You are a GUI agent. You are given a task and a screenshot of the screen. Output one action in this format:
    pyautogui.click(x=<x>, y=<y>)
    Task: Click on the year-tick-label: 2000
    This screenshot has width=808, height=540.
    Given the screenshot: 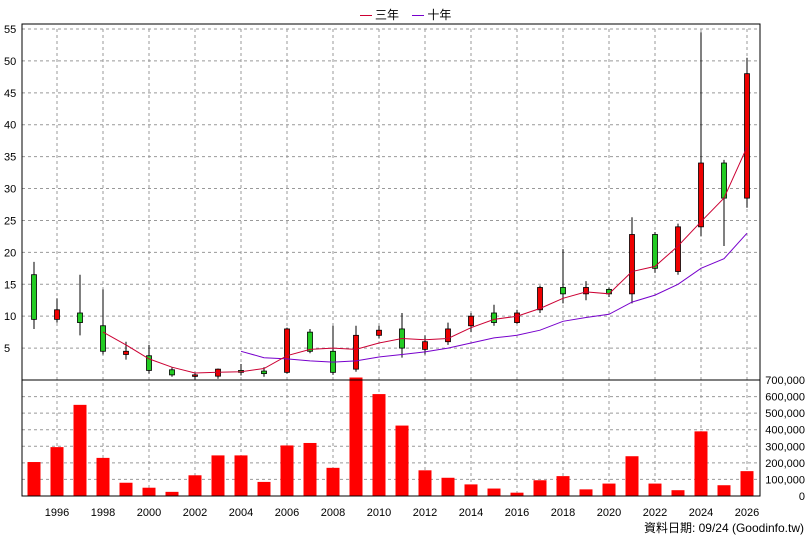 What is the action you would take?
    pyautogui.click(x=149, y=513)
    